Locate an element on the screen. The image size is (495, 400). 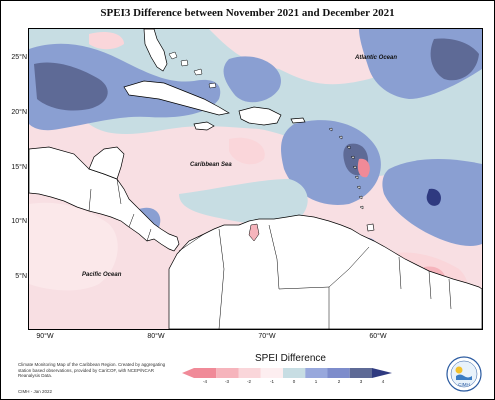
legend-arrow-left is located at coordinates (188, 373).